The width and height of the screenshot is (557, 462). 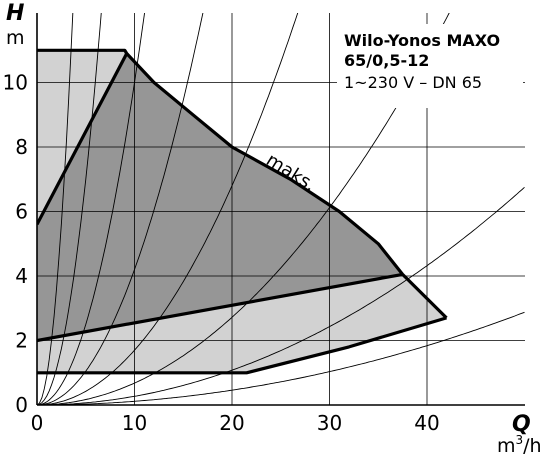 I want to click on x-tick-label-10: 10, so click(x=134, y=423).